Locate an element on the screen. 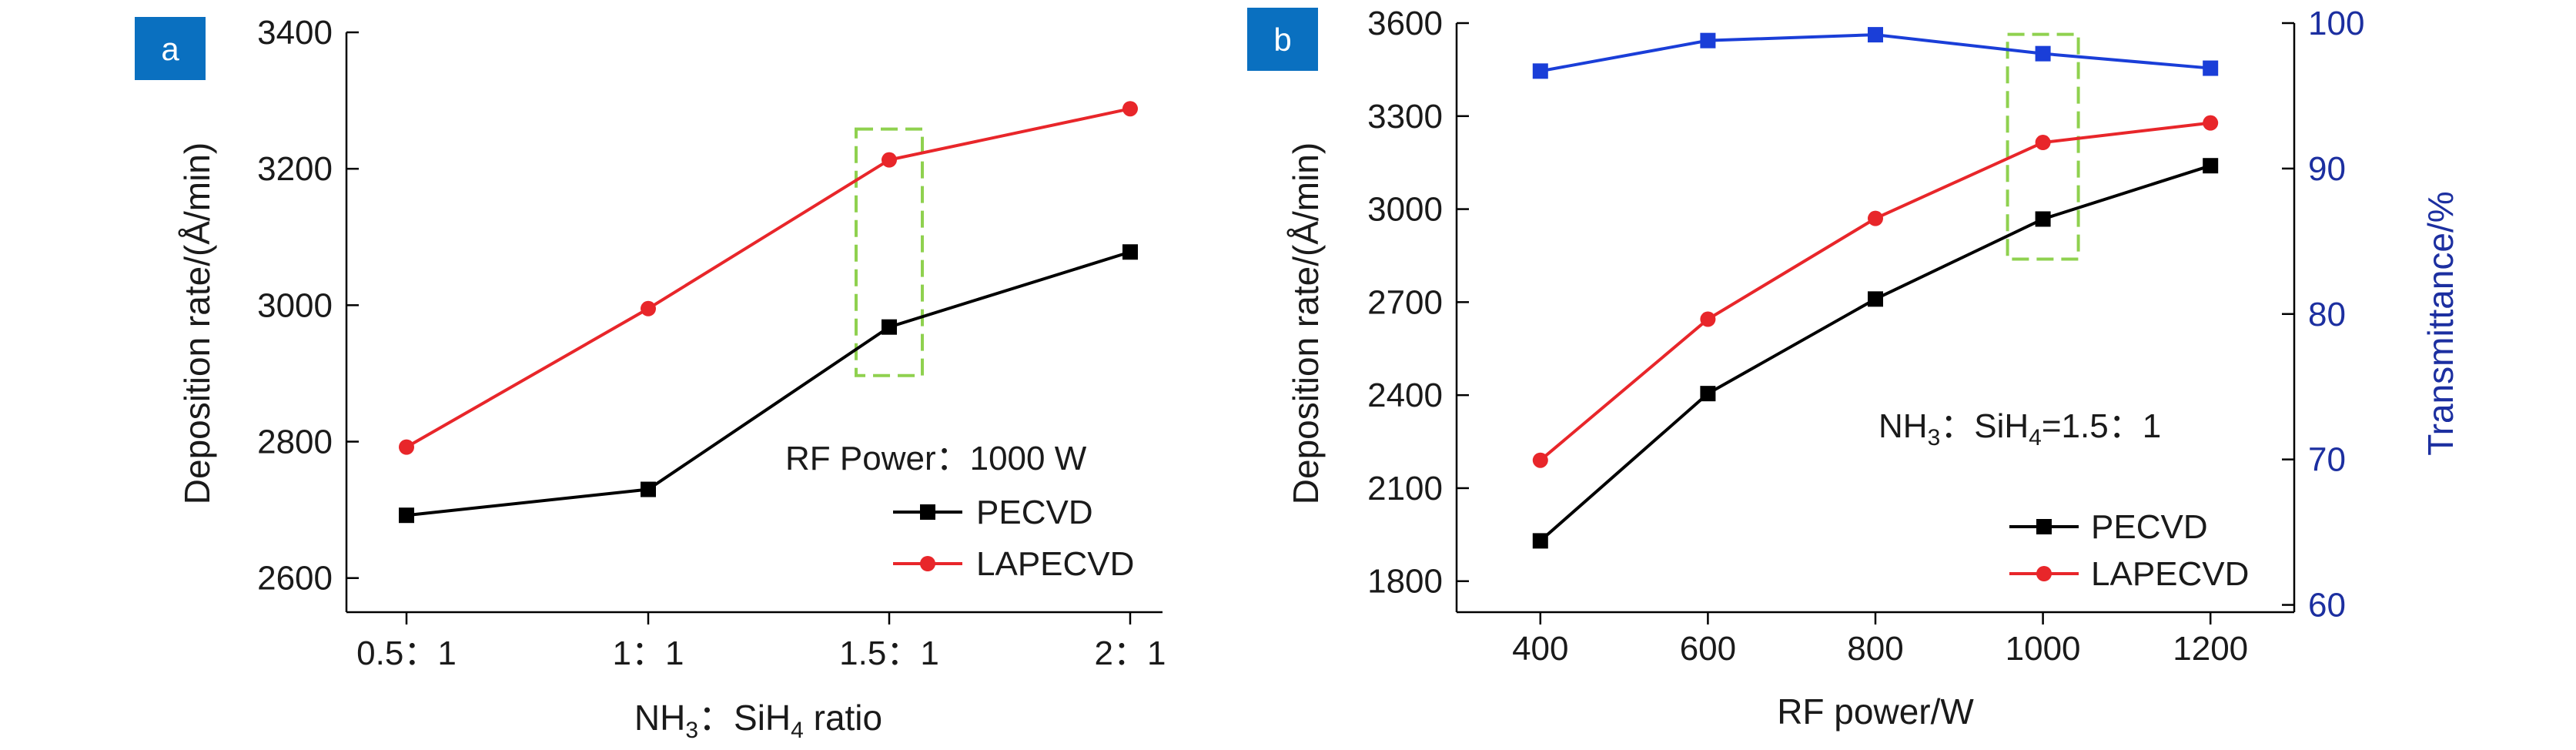 This screenshot has width=2576, height=750. panel-a-legend-label-pecvd: PECVD is located at coordinates (1034, 512).